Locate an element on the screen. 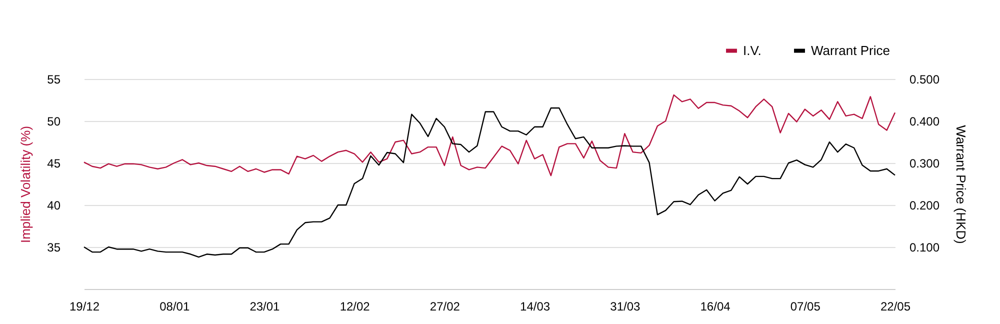 The width and height of the screenshot is (1000, 324). y-tick-label: 55 is located at coordinates (54, 79).